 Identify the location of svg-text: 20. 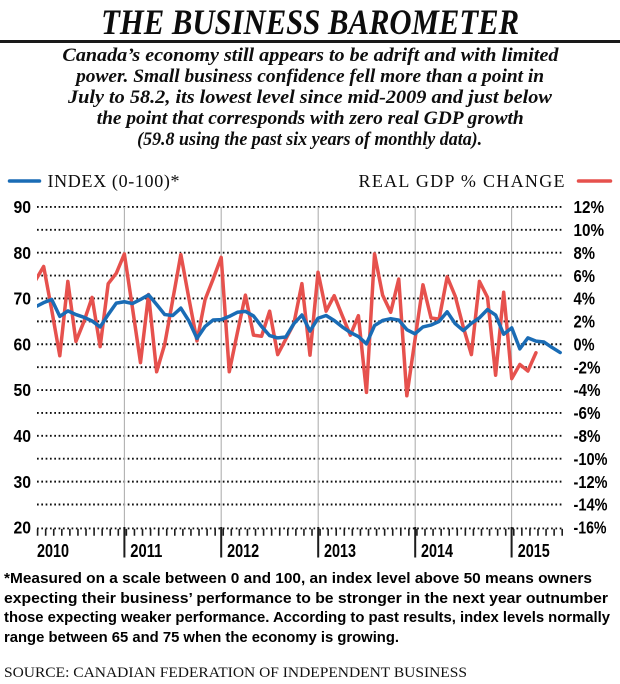
(23, 528).